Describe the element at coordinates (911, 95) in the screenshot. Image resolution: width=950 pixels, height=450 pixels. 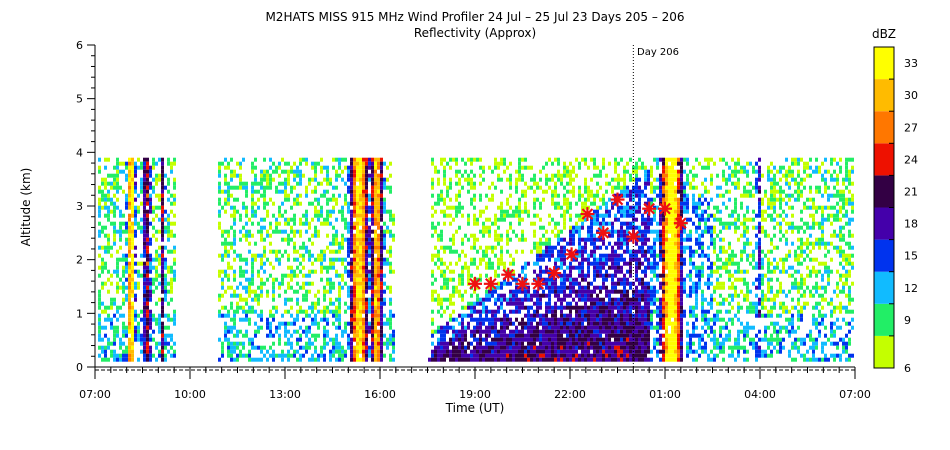
I see `colorbar-tick-label: 30` at that location.